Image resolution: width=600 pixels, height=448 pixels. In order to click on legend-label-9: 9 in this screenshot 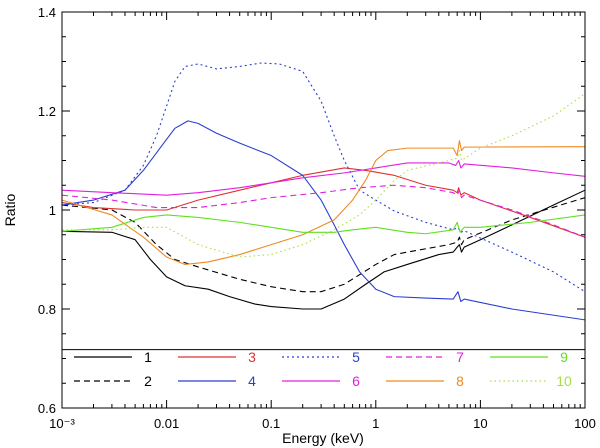, I will do `click(564, 357)`.